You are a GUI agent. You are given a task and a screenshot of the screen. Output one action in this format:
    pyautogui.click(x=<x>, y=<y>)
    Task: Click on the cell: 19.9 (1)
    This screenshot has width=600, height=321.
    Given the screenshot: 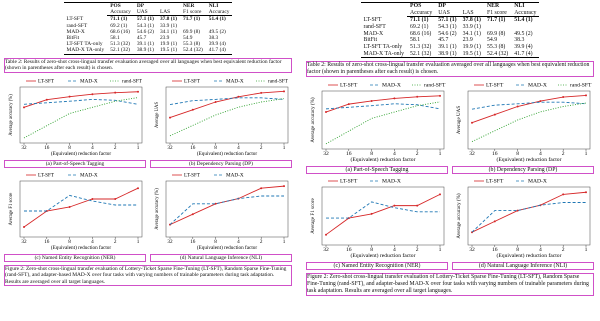 What is the action you would take?
    pyautogui.click(x=168, y=44)
    